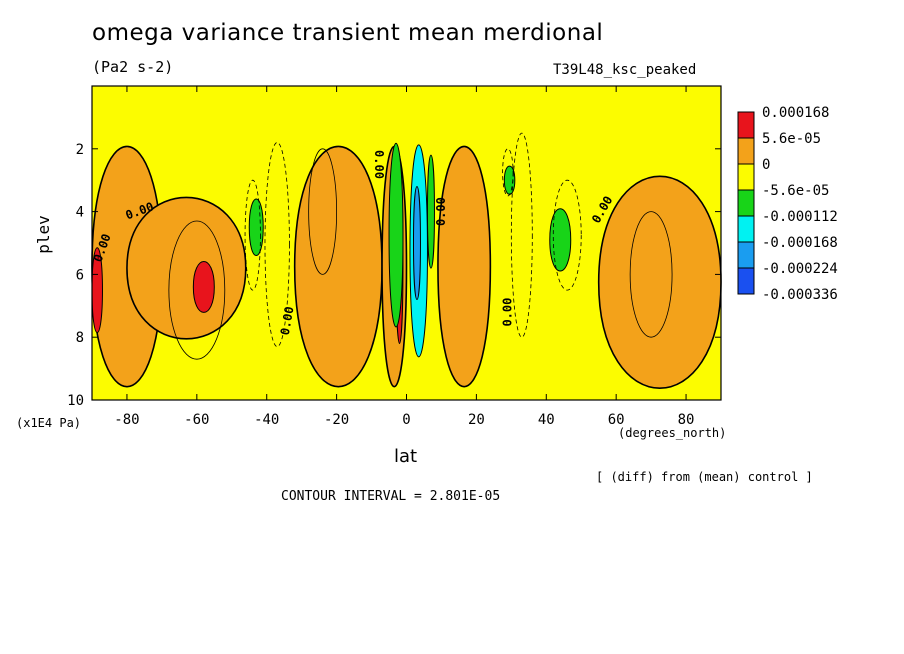 The image size is (904, 654). I want to click on x-tick-label: -60, so click(196, 420).